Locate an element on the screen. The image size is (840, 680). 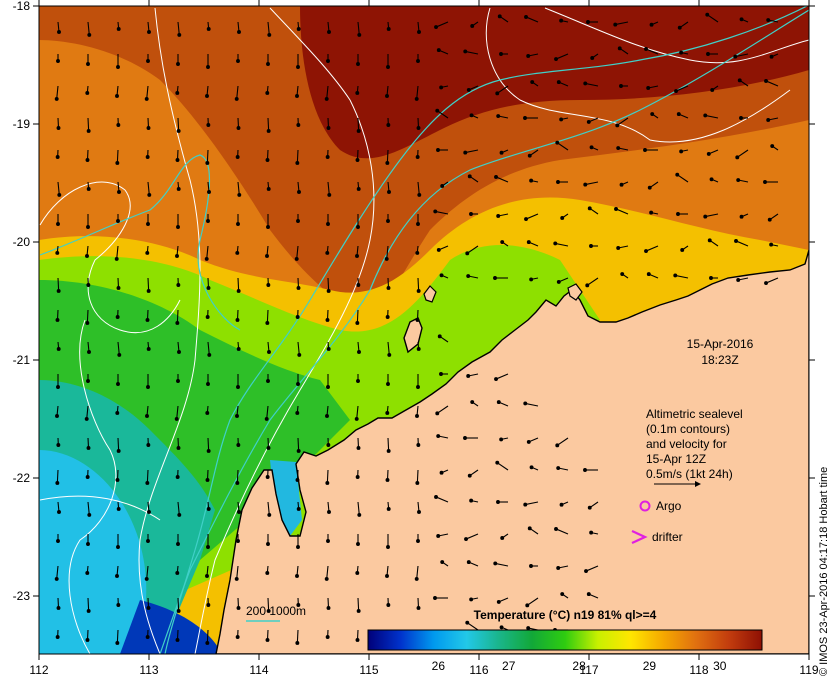
colorbar-title: Temperature (°C) n19 81% ql>=4 is located at coordinates (565, 615).